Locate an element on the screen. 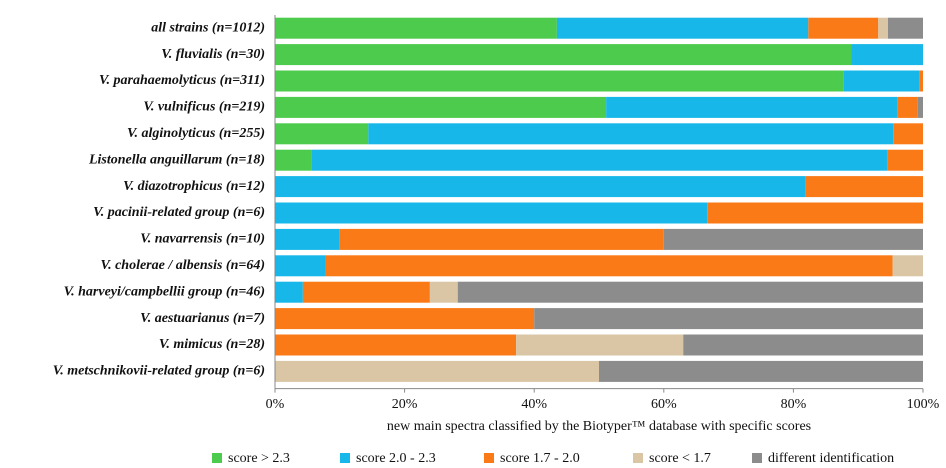  legend-label: score 1.7 - 2.0 is located at coordinates (540, 458).